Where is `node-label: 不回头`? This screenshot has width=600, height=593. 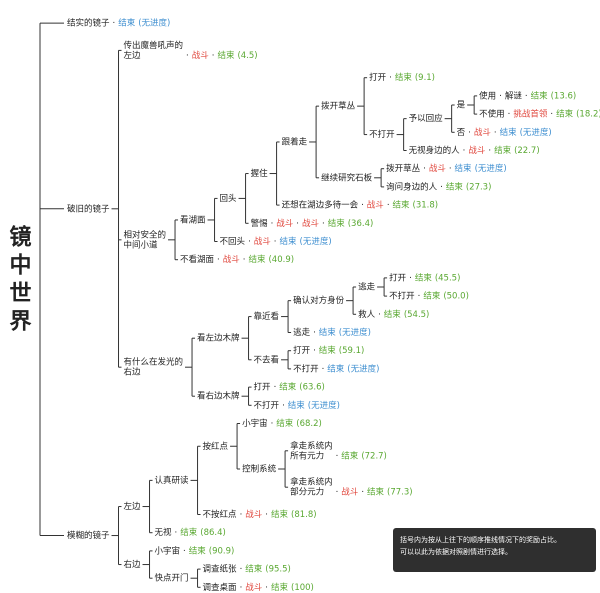 node-label: 不回头 is located at coordinates (233, 241).